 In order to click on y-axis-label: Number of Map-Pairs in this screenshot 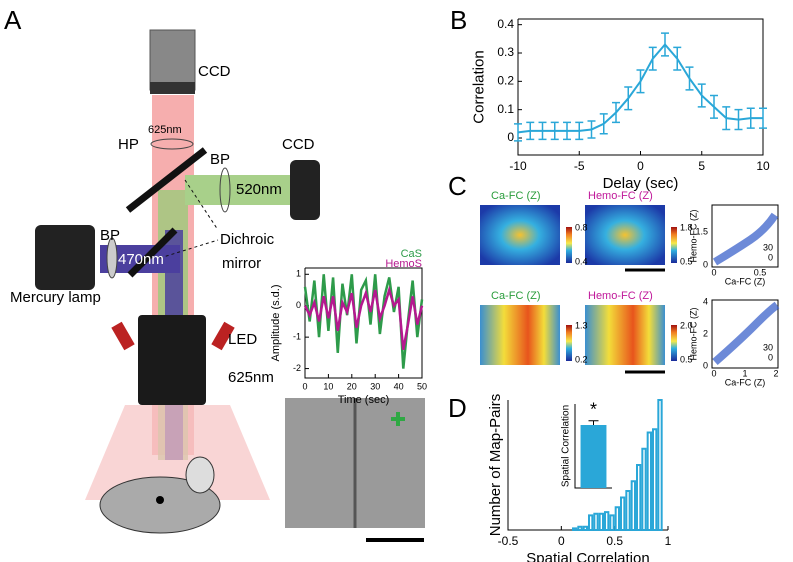, I will do `click(495, 465)`.